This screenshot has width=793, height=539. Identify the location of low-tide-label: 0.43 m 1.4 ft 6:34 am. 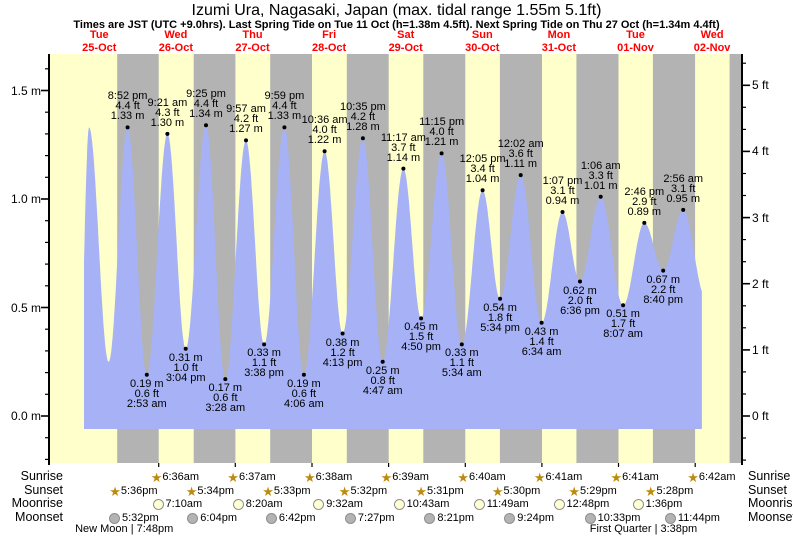
(541, 342).